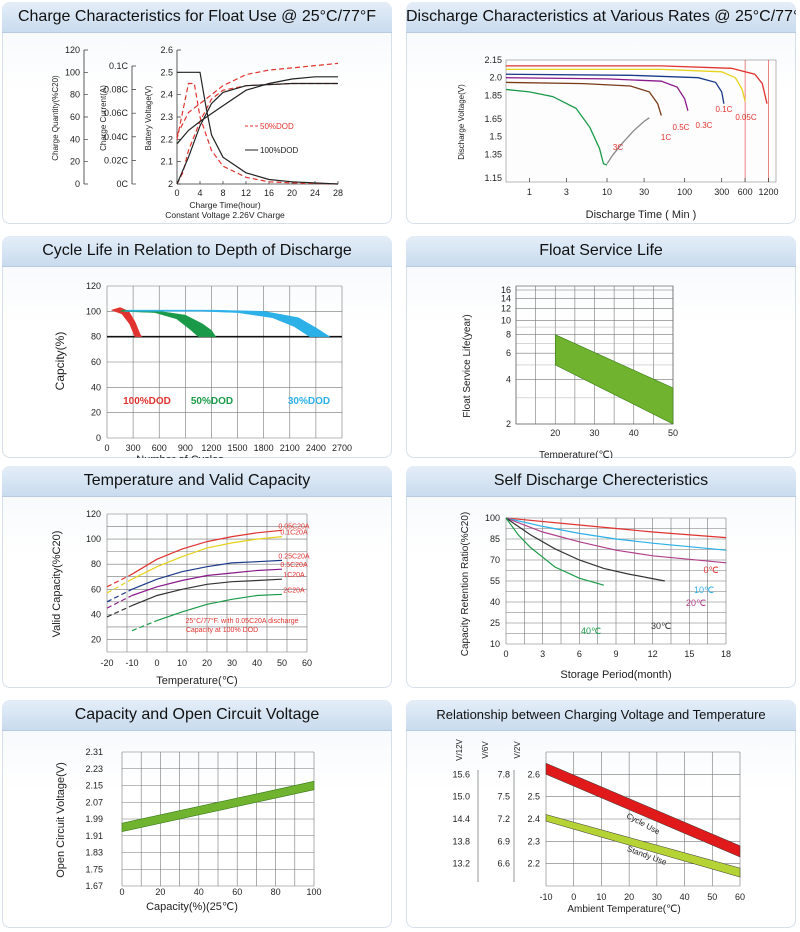 The image size is (800, 932). I want to click on y-tick-label: 1.99, so click(94, 819).